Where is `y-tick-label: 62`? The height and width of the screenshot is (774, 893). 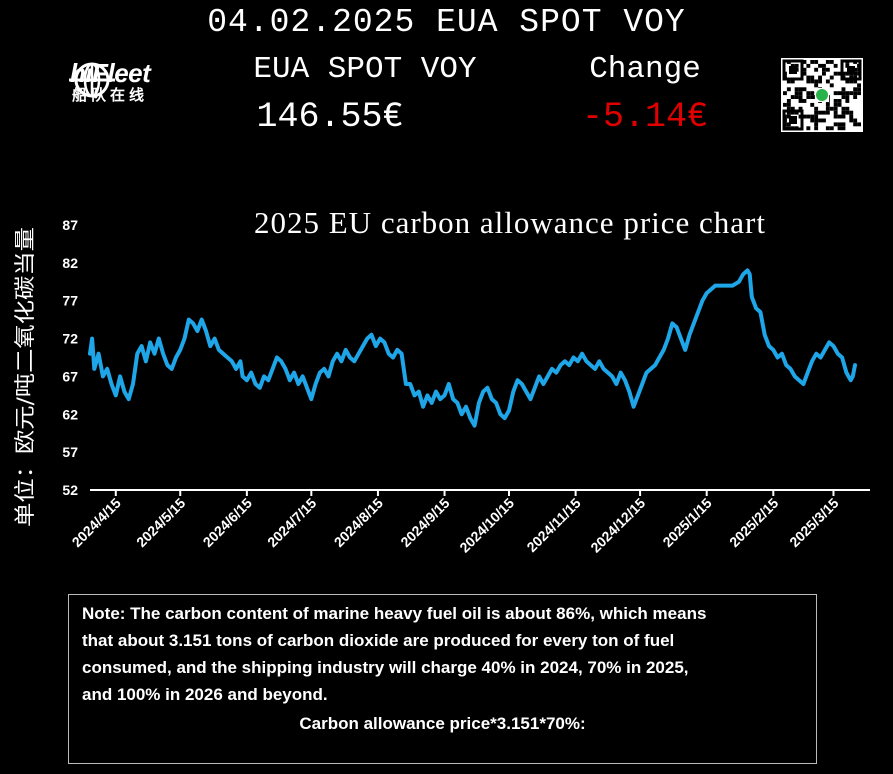 y-tick-label: 62 is located at coordinates (70, 414).